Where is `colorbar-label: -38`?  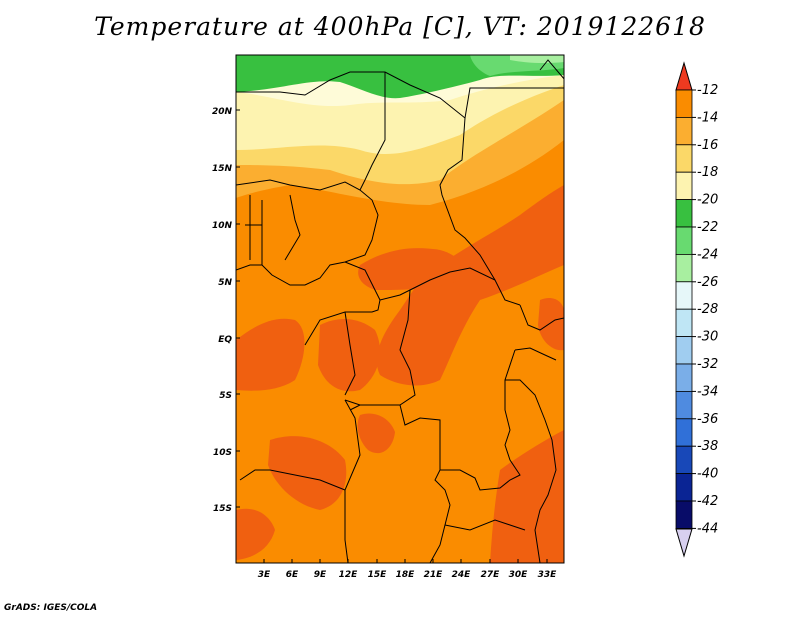
colorbar-label: -38 is located at coordinates (707, 446).